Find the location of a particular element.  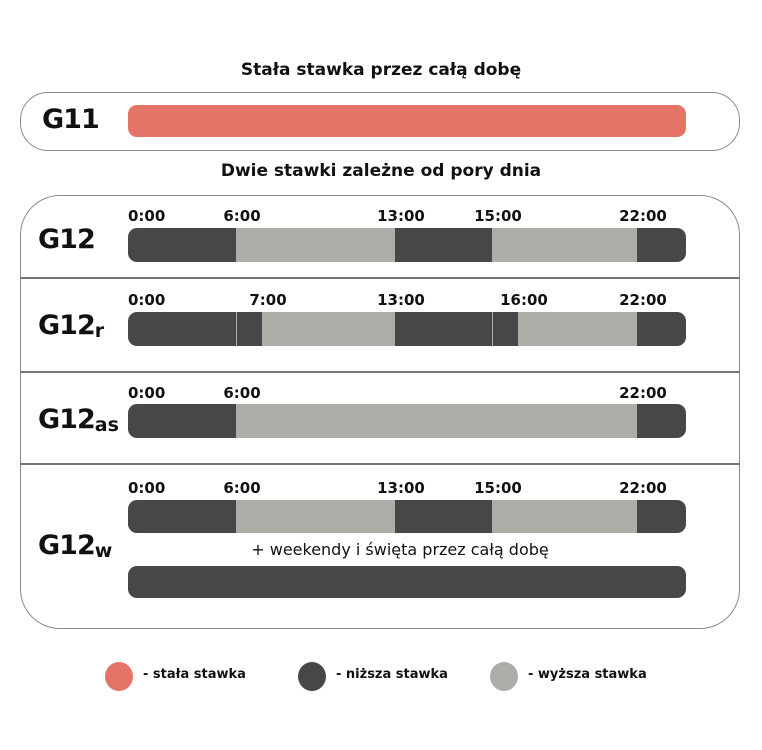

tariff-code: G11 is located at coordinates (71, 119).